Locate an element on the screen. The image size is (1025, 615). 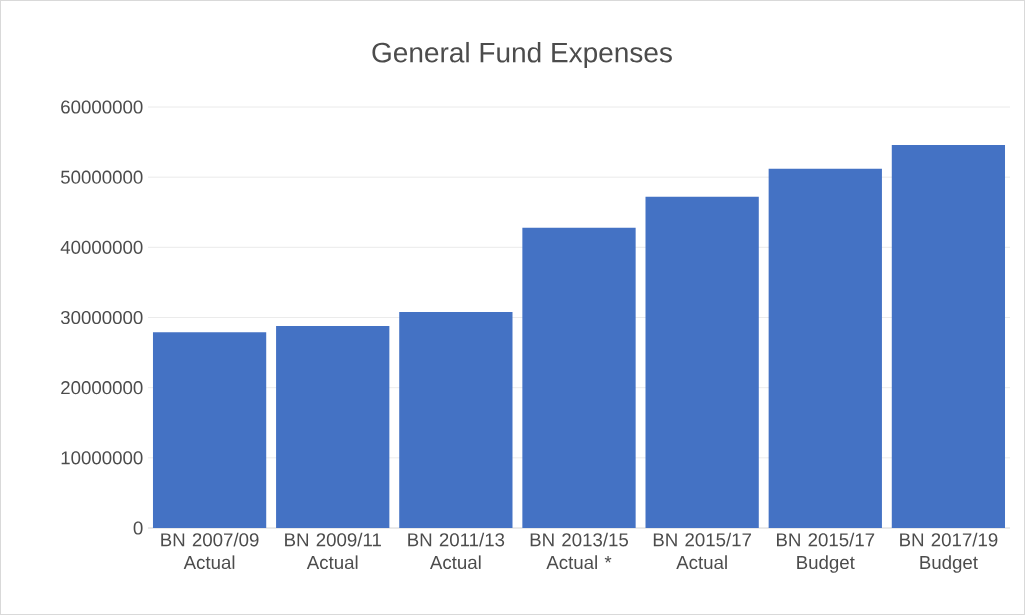
y-tick-label: 40000000 is located at coordinates (101, 247).